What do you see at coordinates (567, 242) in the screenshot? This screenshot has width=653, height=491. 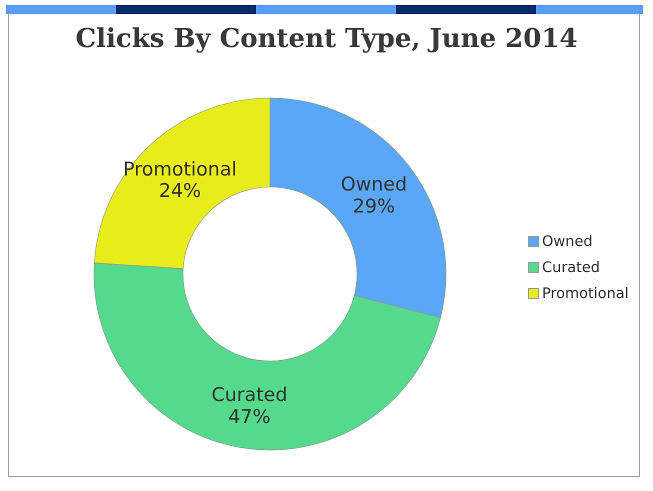 I see `legend-label: Owned` at bounding box center [567, 242].